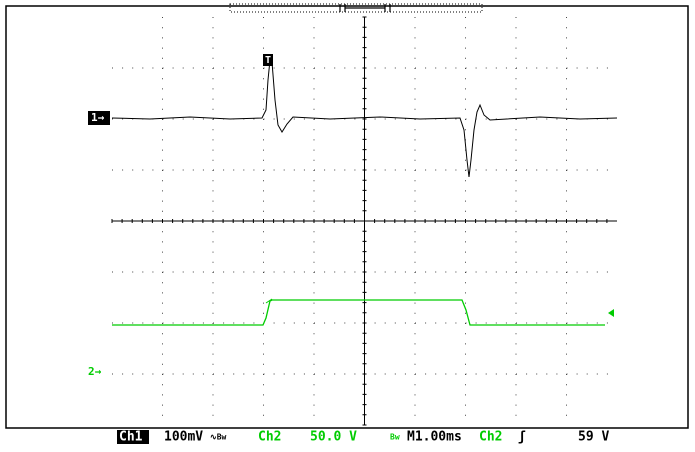 Image resolution: width=695 pixels, height=452 pixels. I want to click on ch1-label-box, so click(133, 437).